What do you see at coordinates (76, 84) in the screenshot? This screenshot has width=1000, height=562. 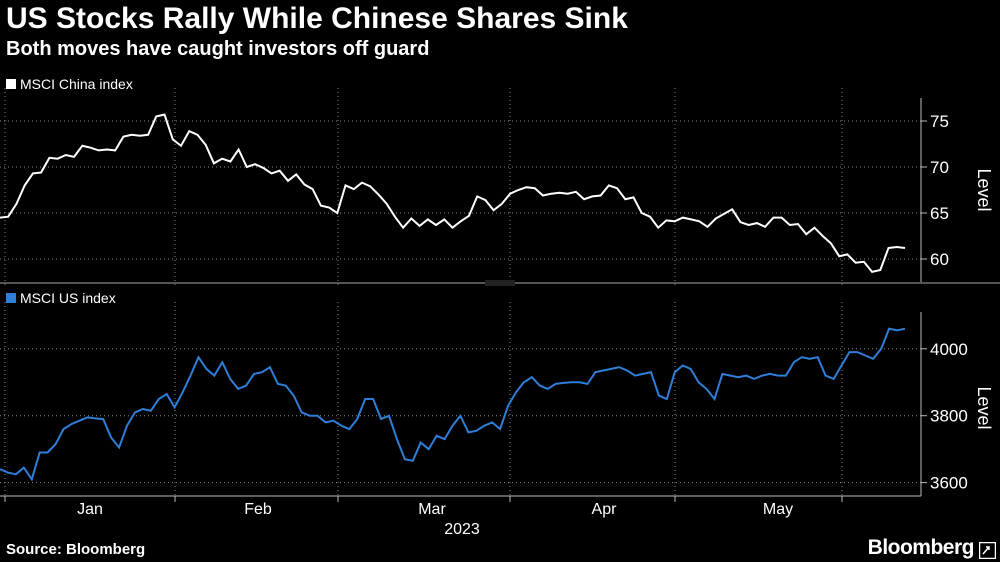 I see `china-legend-label: MSCI China index` at bounding box center [76, 84].